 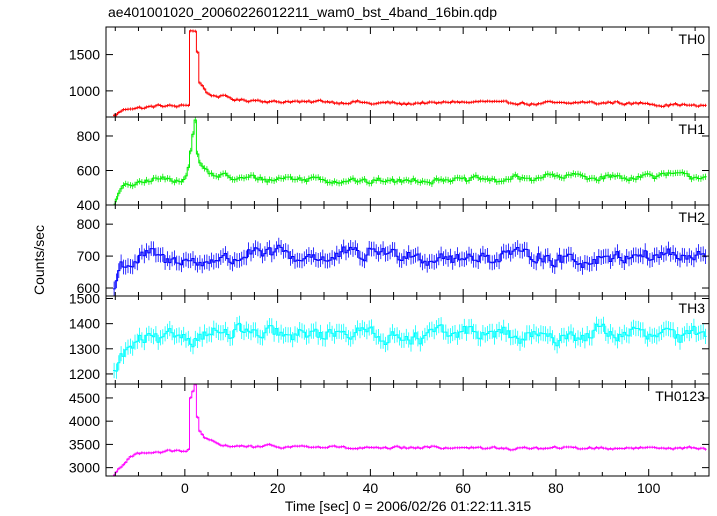 What do you see at coordinates (649, 488) in the screenshot?
I see `x-tick-label: 100` at bounding box center [649, 488].